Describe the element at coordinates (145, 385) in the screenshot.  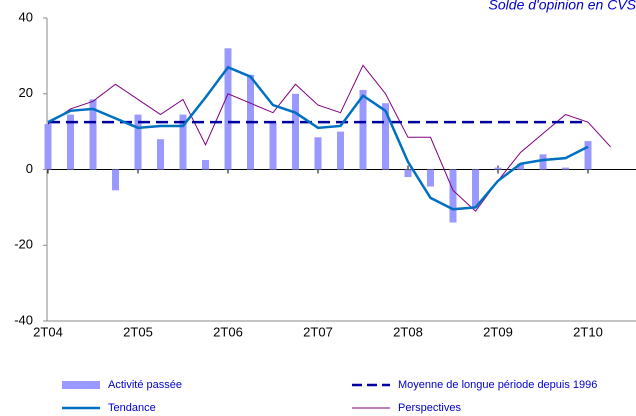
I see `legend-label: Activité passée` at that location.